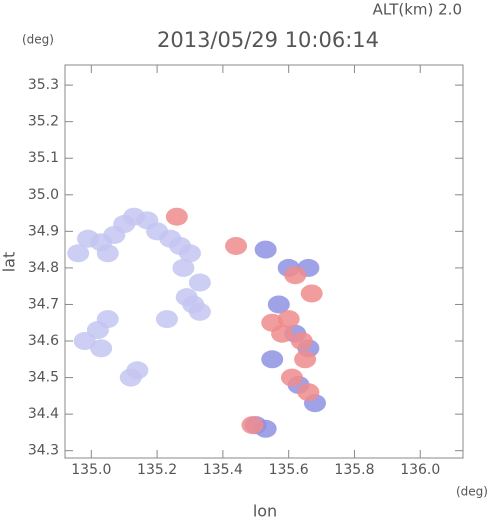 Image resolution: width=491 pixels, height=525 pixels. What do you see at coordinates (43, 158) in the screenshot?
I see `y-tick-label: 35.1` at bounding box center [43, 158].